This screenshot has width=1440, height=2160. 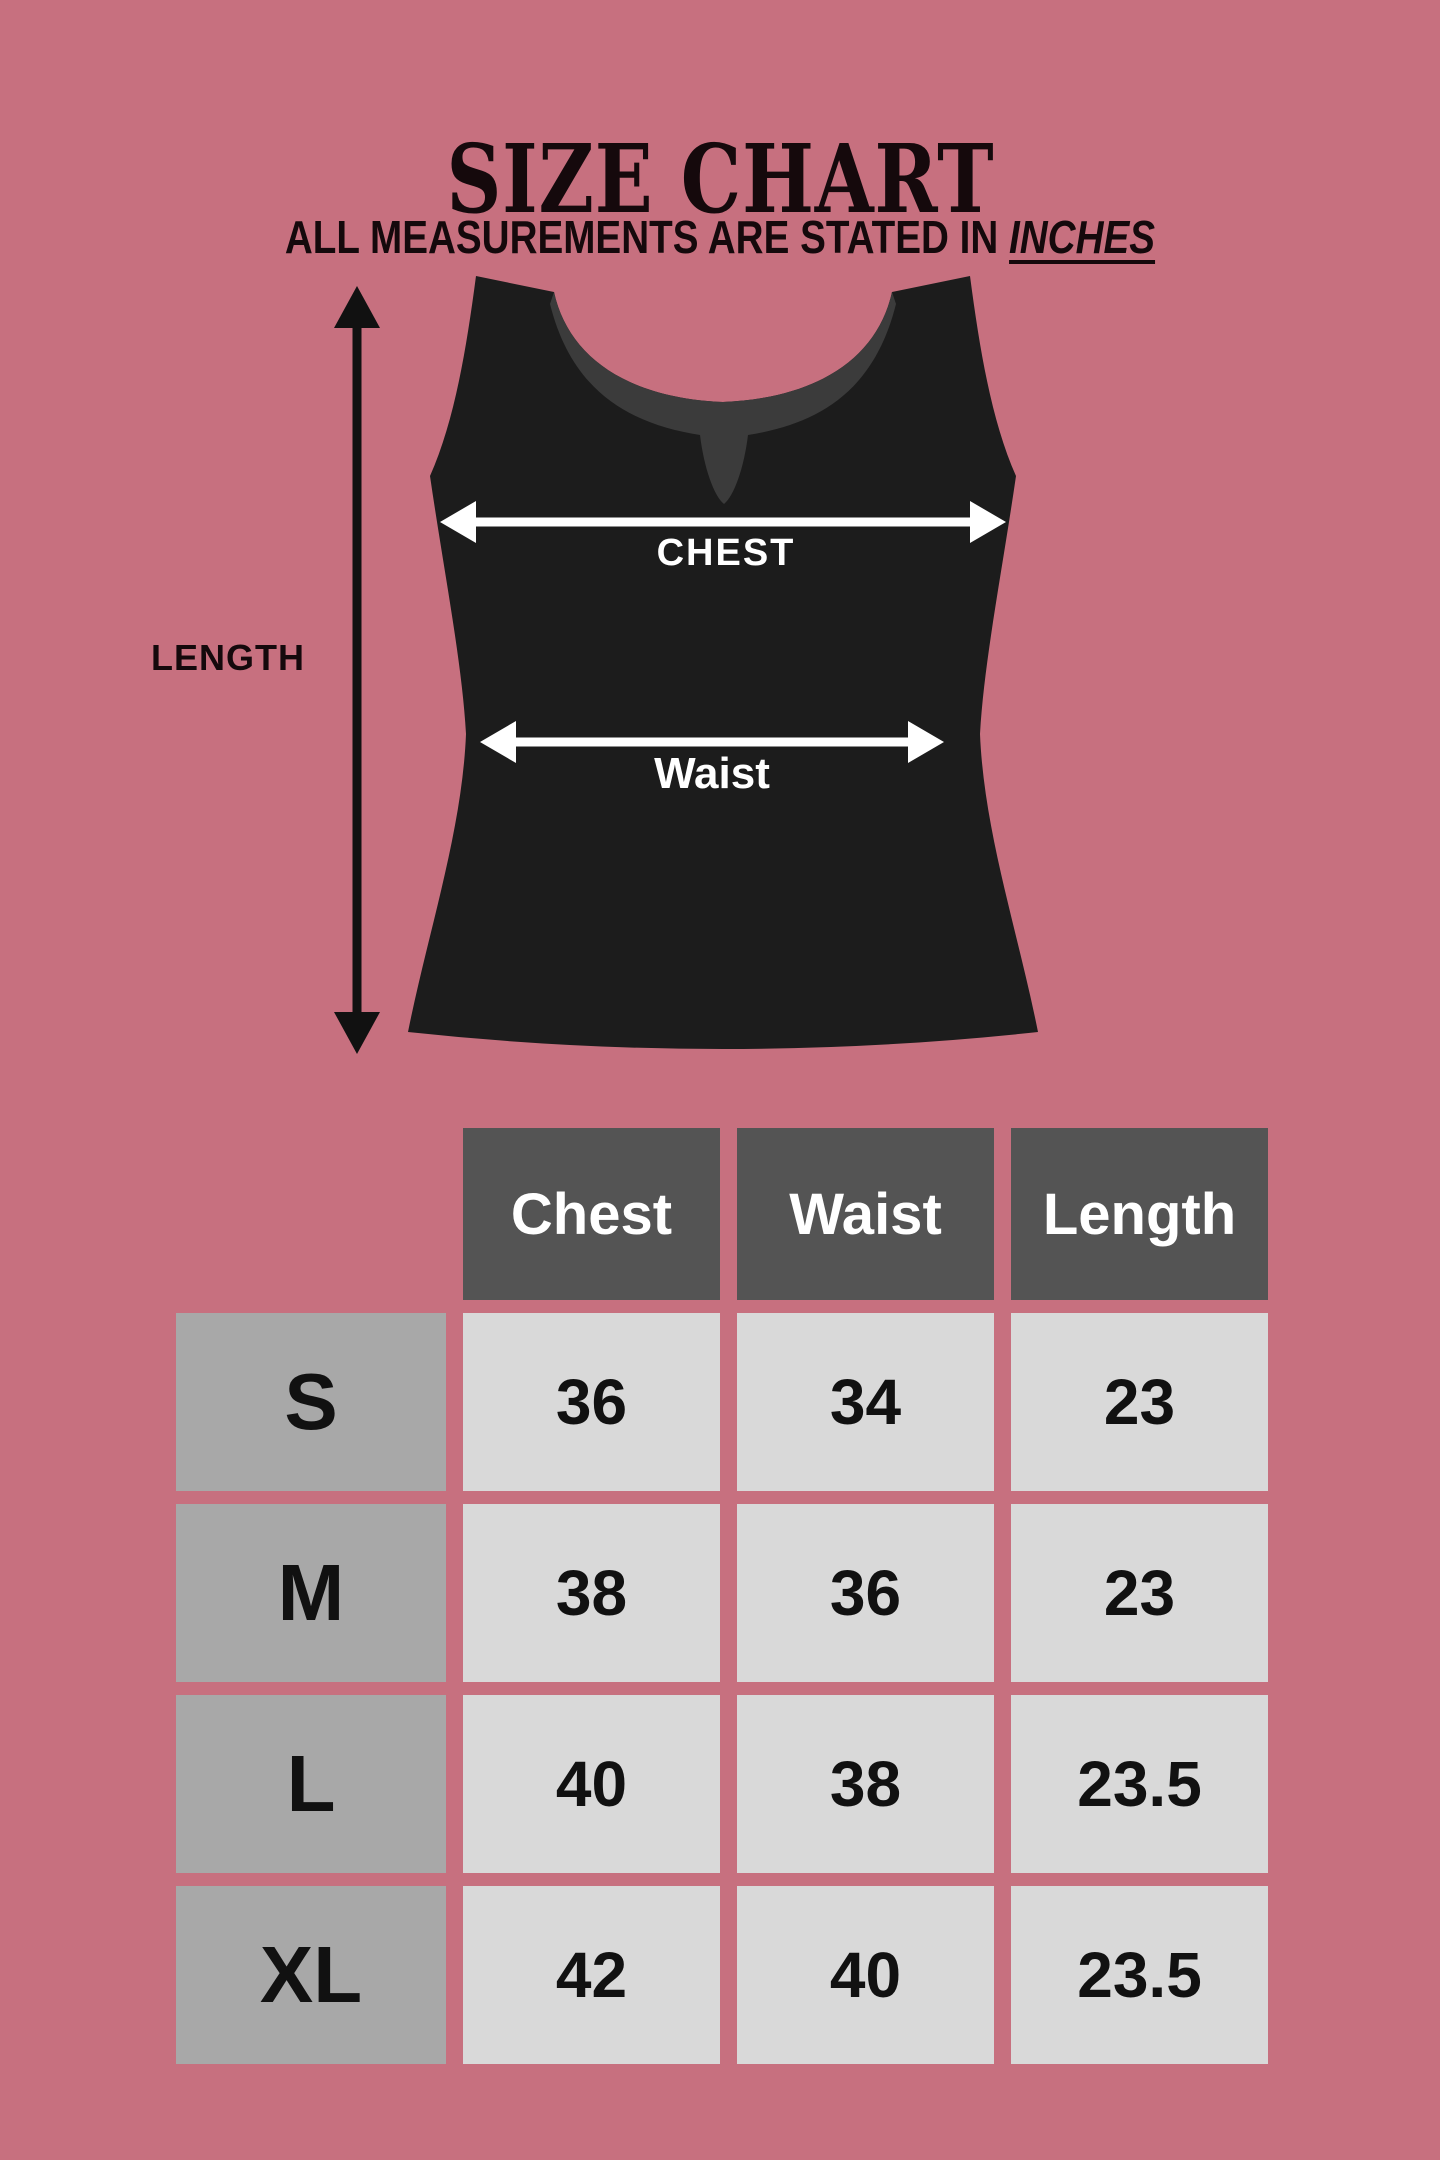 I want to click on length-arrow, so click(x=357, y=670).